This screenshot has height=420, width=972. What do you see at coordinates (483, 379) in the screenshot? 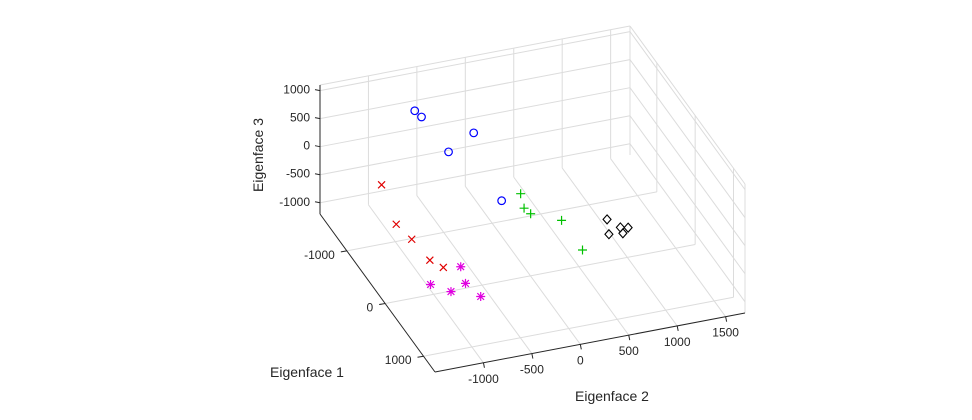
I see `y-tick-label: -1000` at bounding box center [483, 379].